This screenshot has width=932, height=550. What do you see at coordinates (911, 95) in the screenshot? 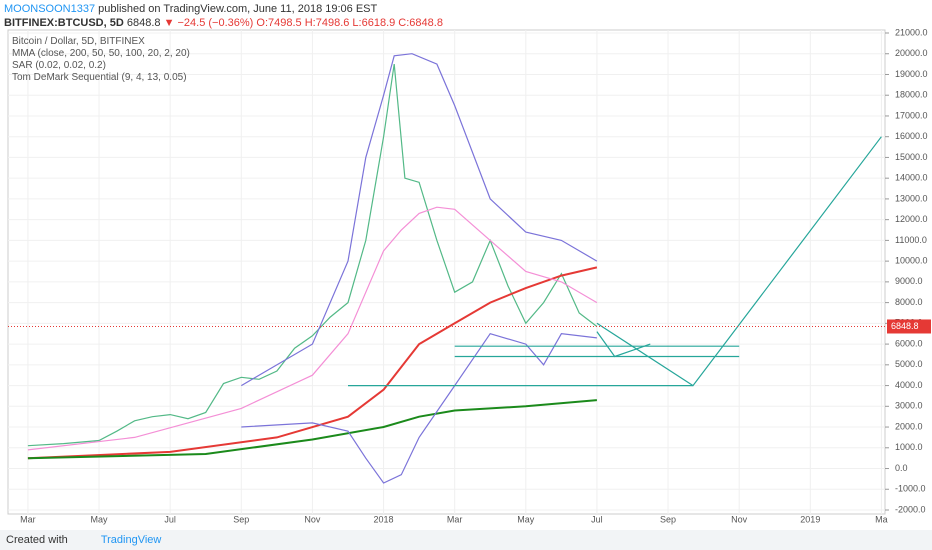
I see `y-tick-label: 18000.0` at bounding box center [911, 95].